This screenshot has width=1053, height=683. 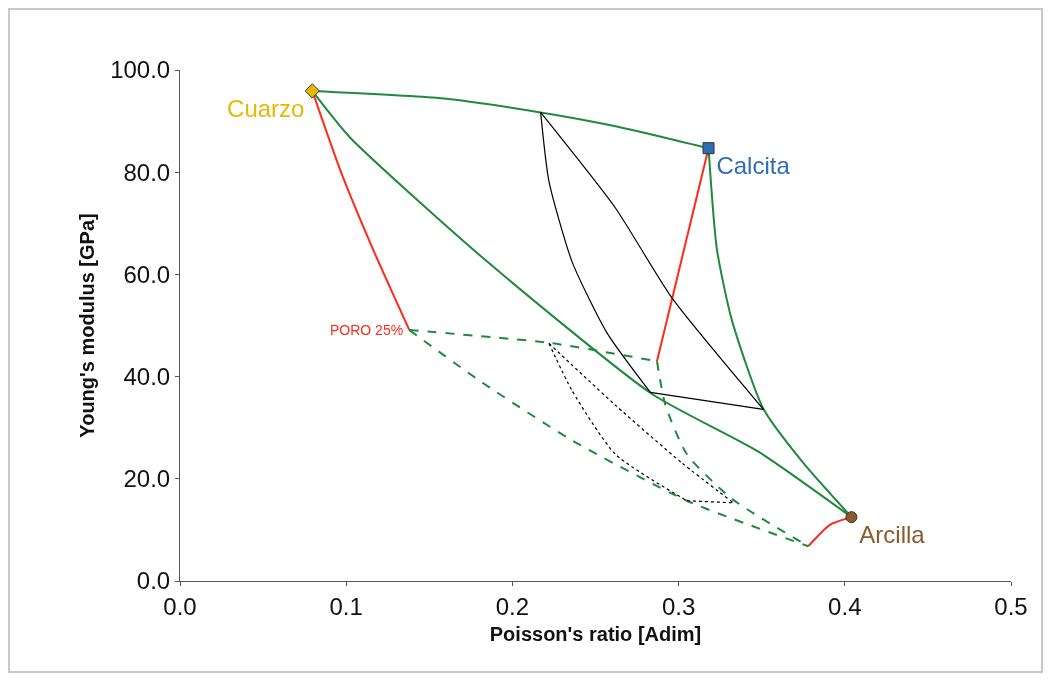 I want to click on y-tick-label: 20.0, so click(x=147, y=479).